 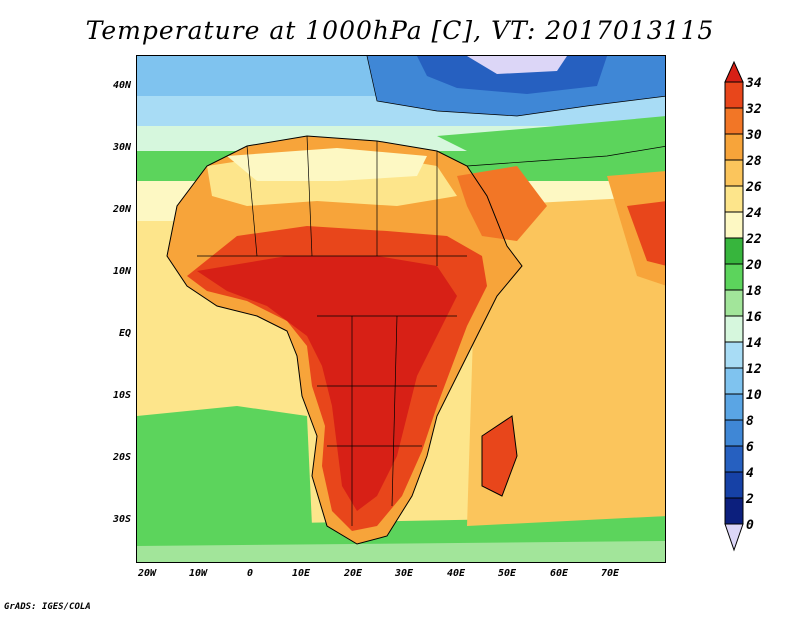 I want to click on lat-label: 20S, so click(x=121, y=457).